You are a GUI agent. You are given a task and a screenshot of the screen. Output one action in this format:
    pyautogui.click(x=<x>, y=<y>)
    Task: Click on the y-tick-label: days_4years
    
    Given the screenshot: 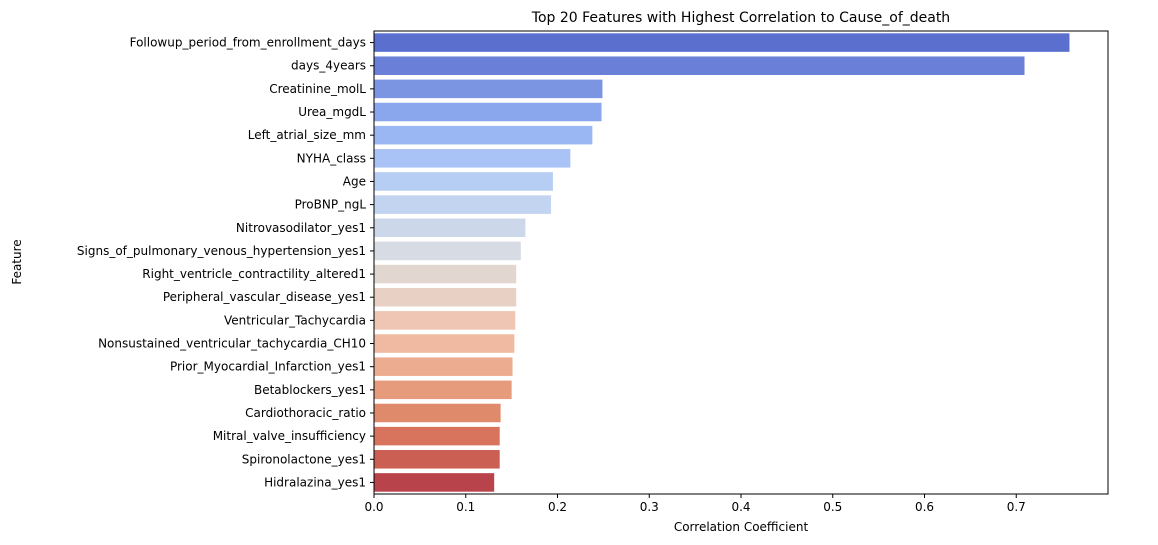 What is the action you would take?
    pyautogui.click(x=328, y=66)
    